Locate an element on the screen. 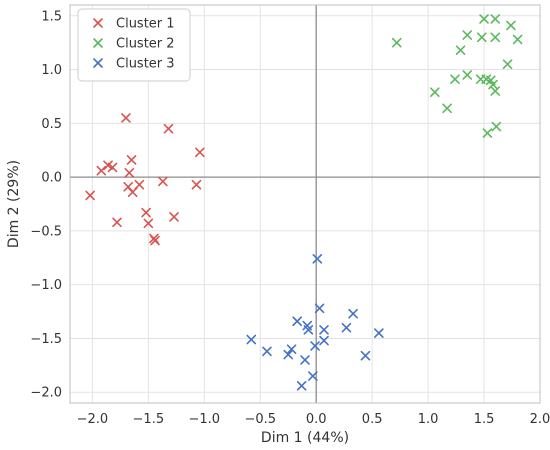 The width and height of the screenshot is (550, 450). legend-label: Cluster 1 is located at coordinates (145, 24).